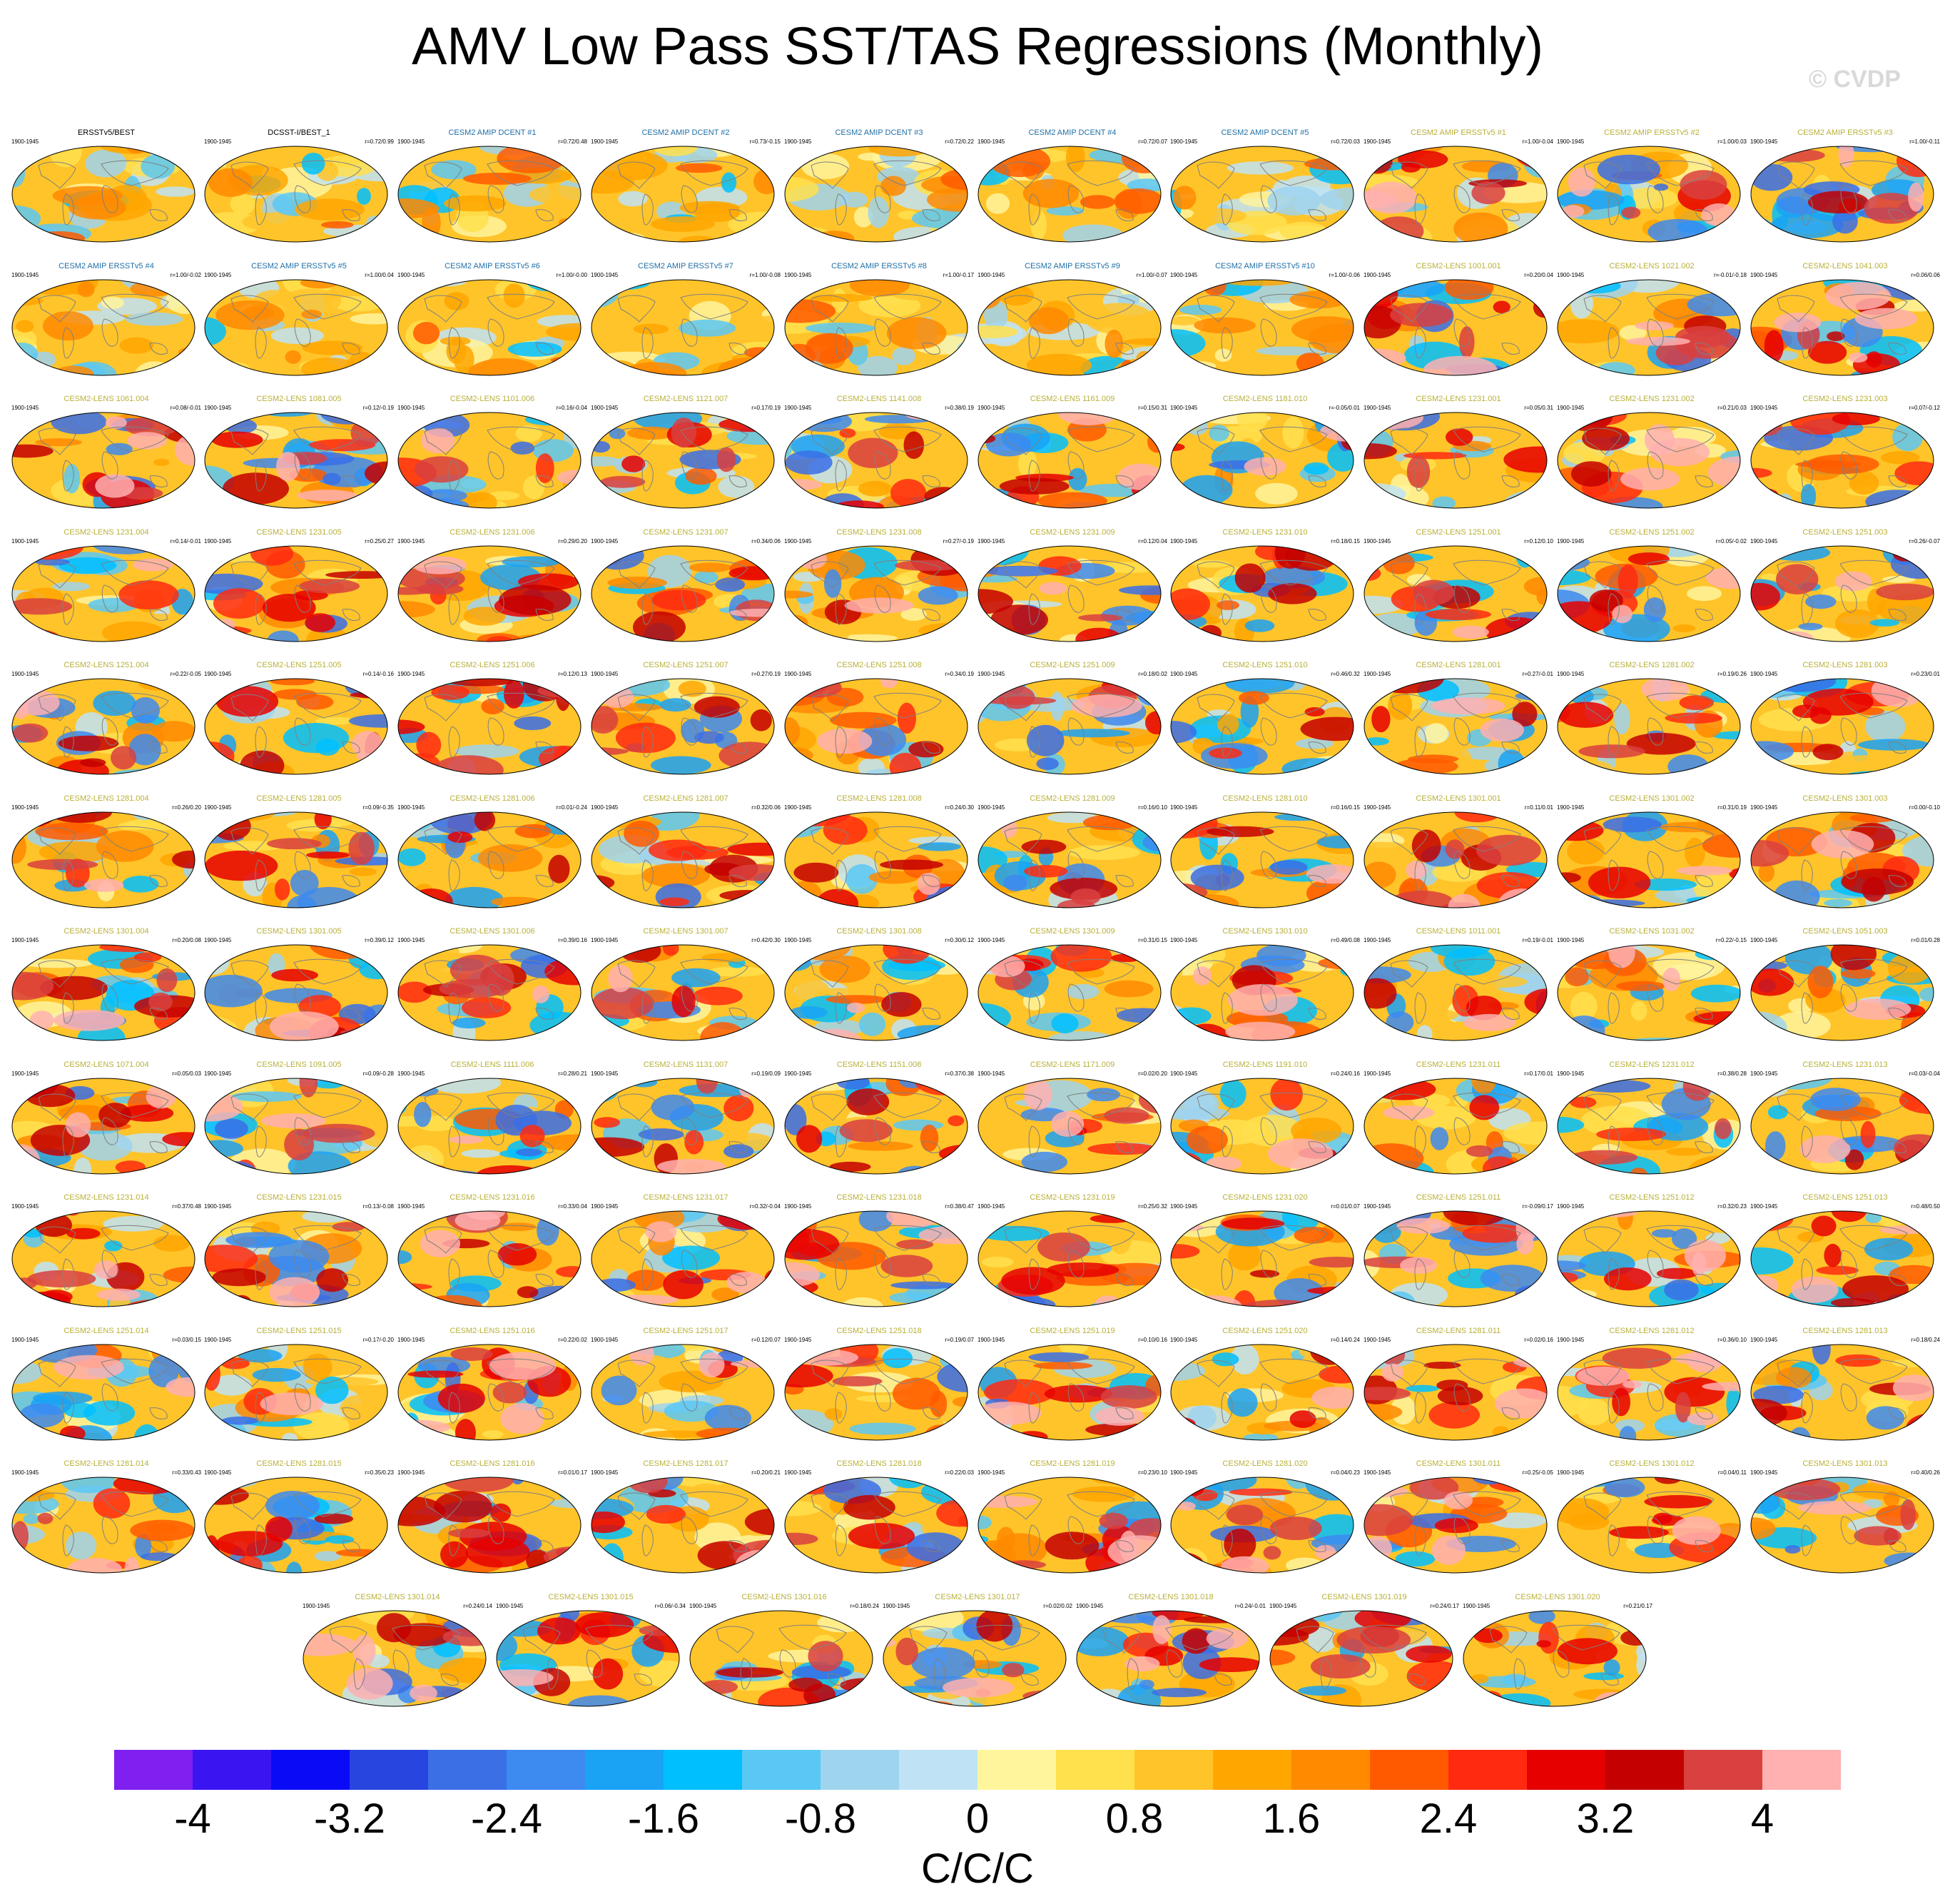 The width and height of the screenshot is (1955, 1904). What do you see at coordinates (299, 798) in the screenshot?
I see `panel-title: CESM2-LENS 1281.005` at bounding box center [299, 798].